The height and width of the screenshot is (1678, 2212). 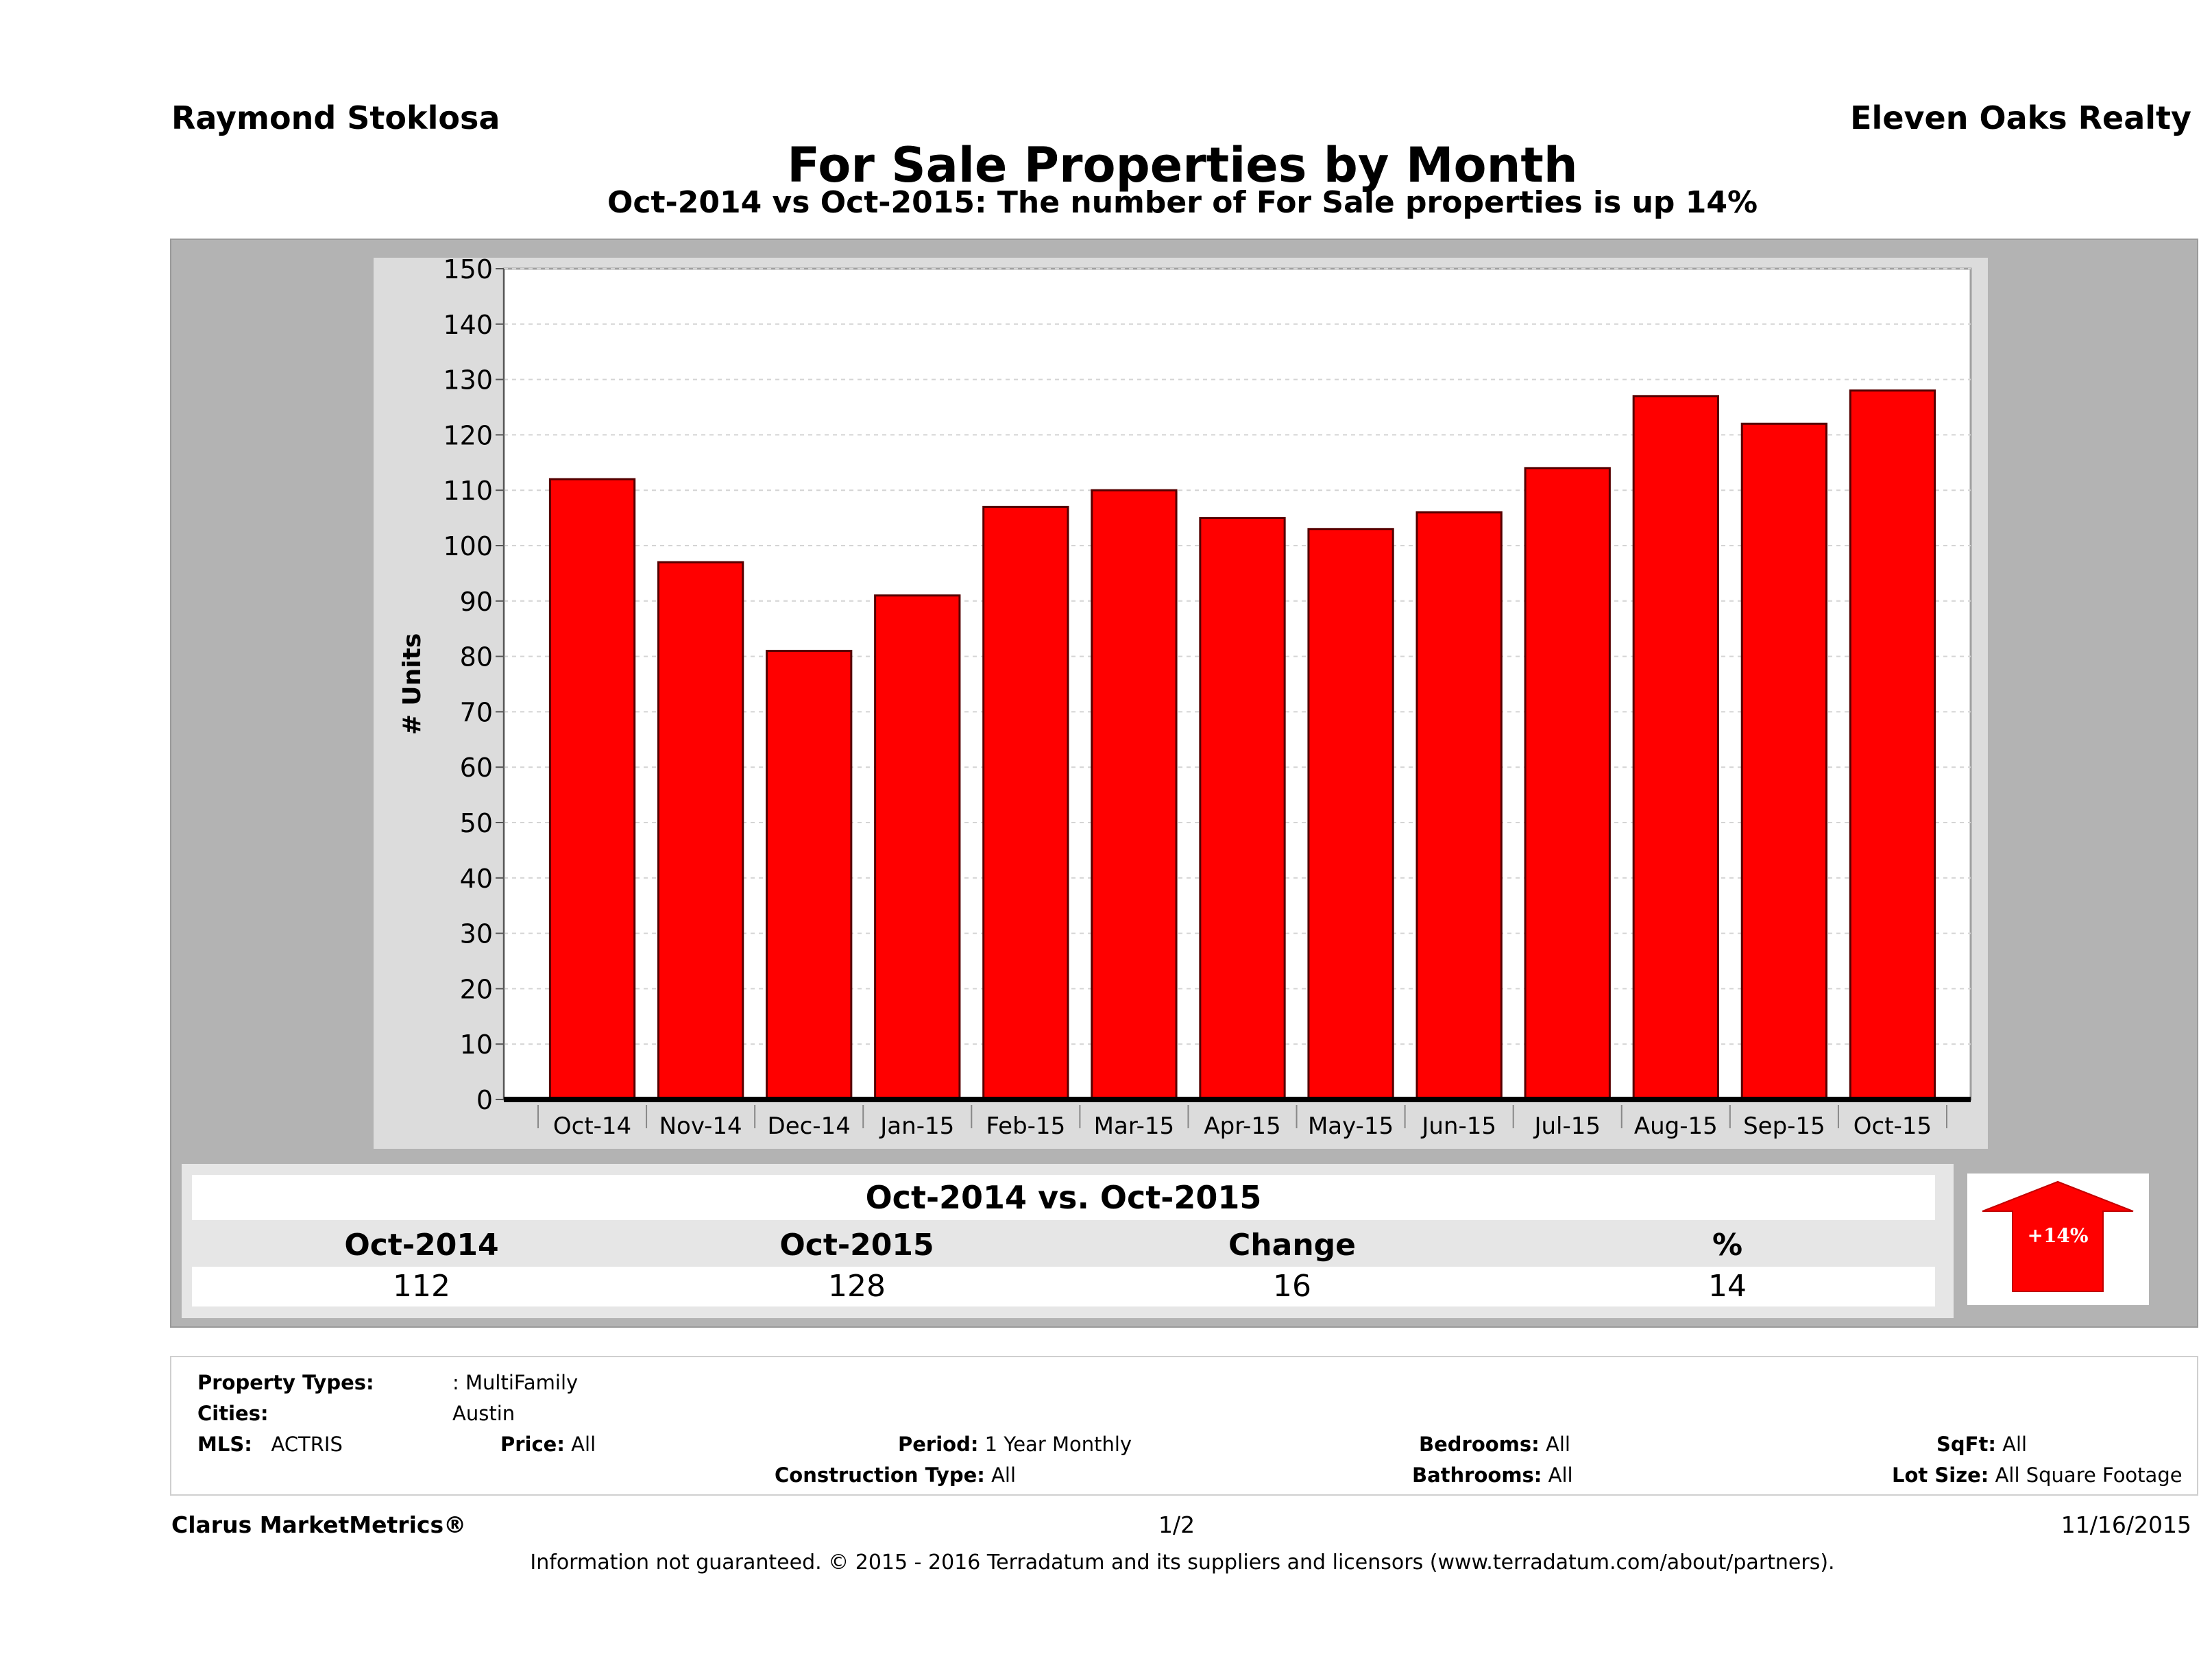 I want to click on y-axis-label: # Units, so click(x=412, y=684).